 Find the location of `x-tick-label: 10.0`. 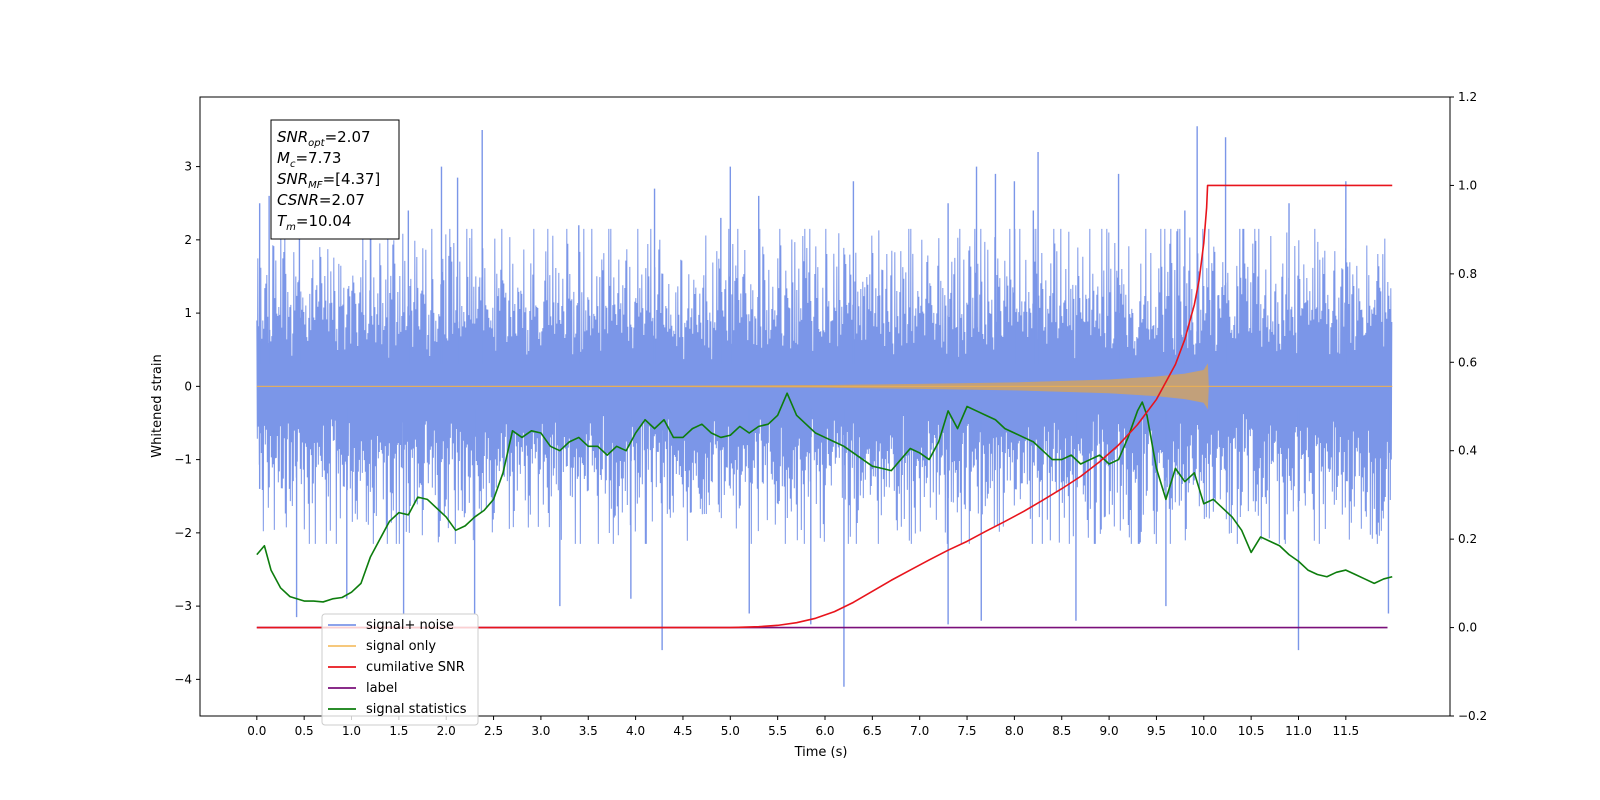

x-tick-label: 10.0 is located at coordinates (1203, 731).